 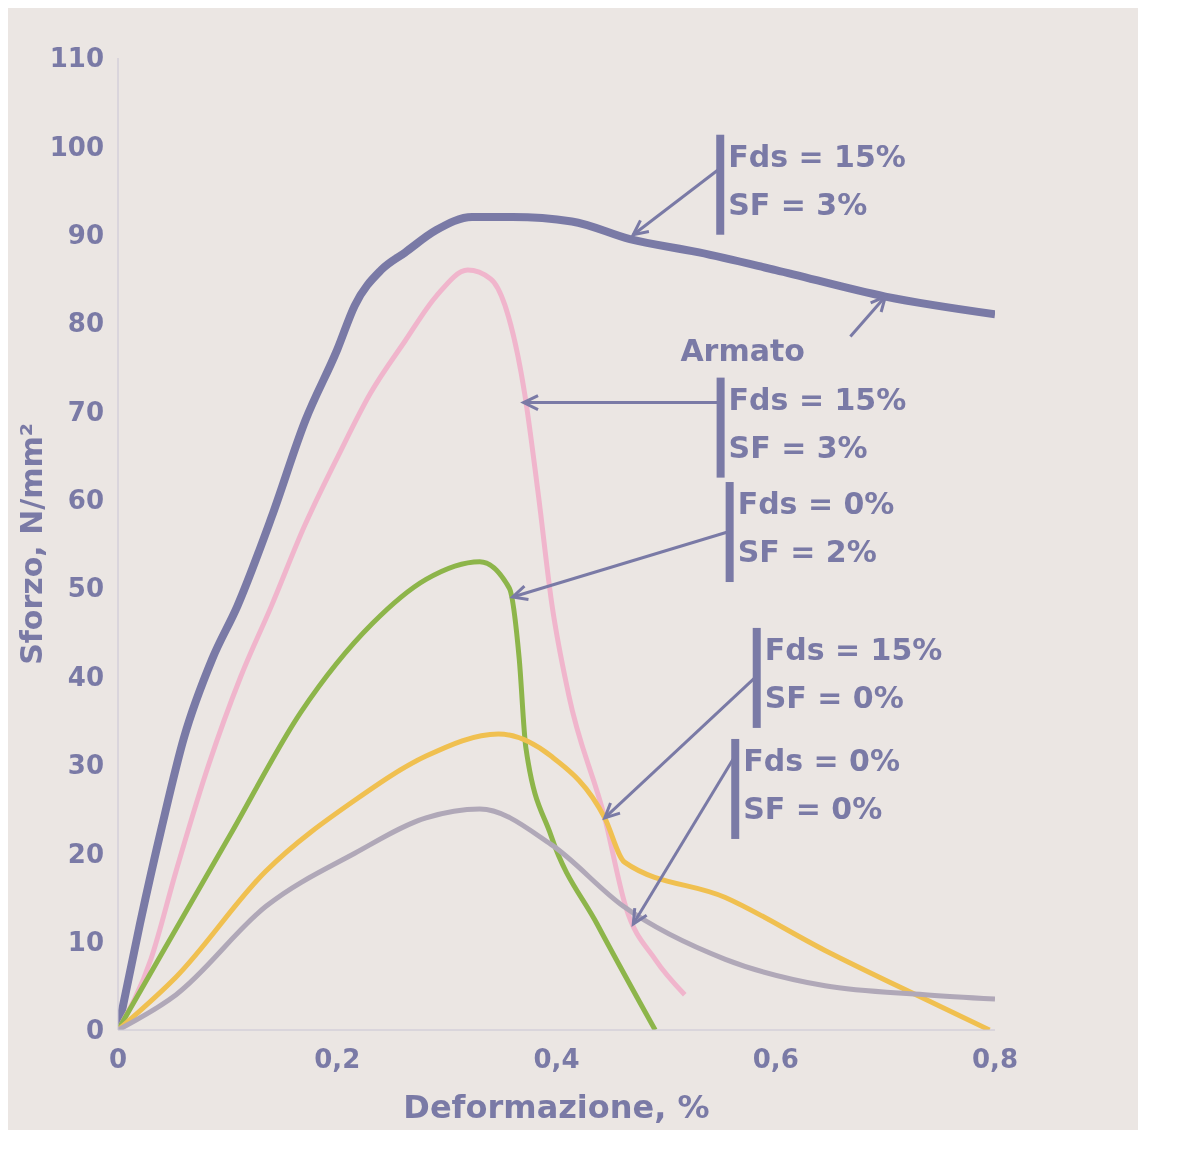 I want to click on x-tick-label: 0,2, so click(x=337, y=1059).